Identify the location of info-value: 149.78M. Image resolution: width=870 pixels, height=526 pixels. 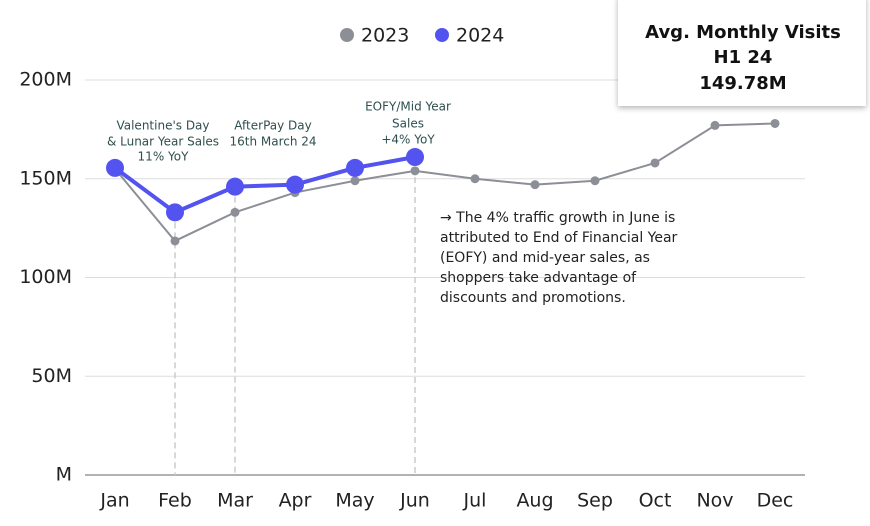
(742, 83).